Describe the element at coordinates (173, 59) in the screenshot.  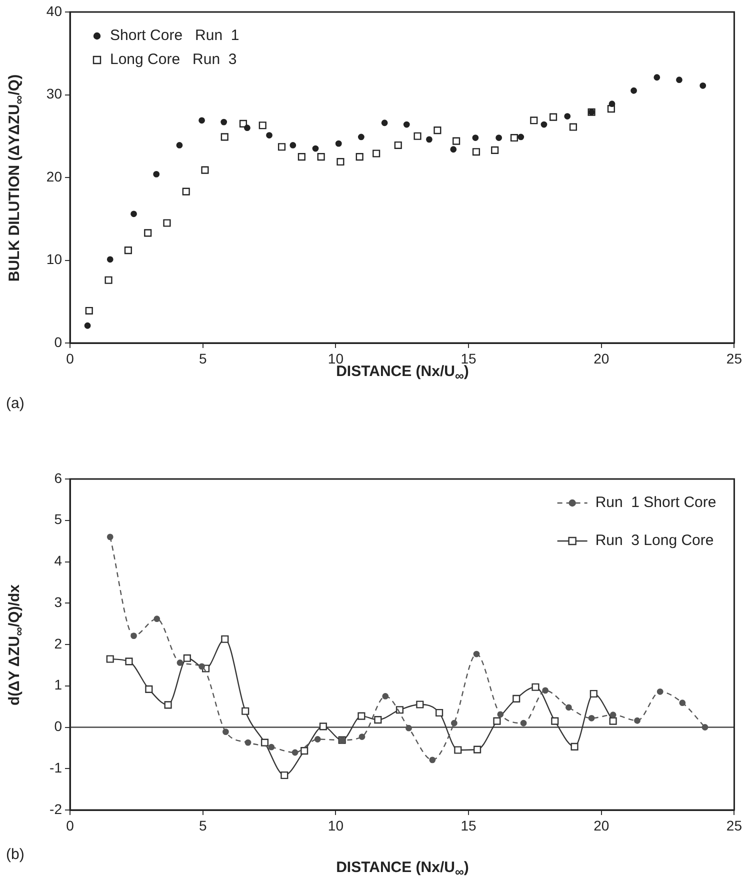
I see `legend-label: Long Core Run 3` at that location.